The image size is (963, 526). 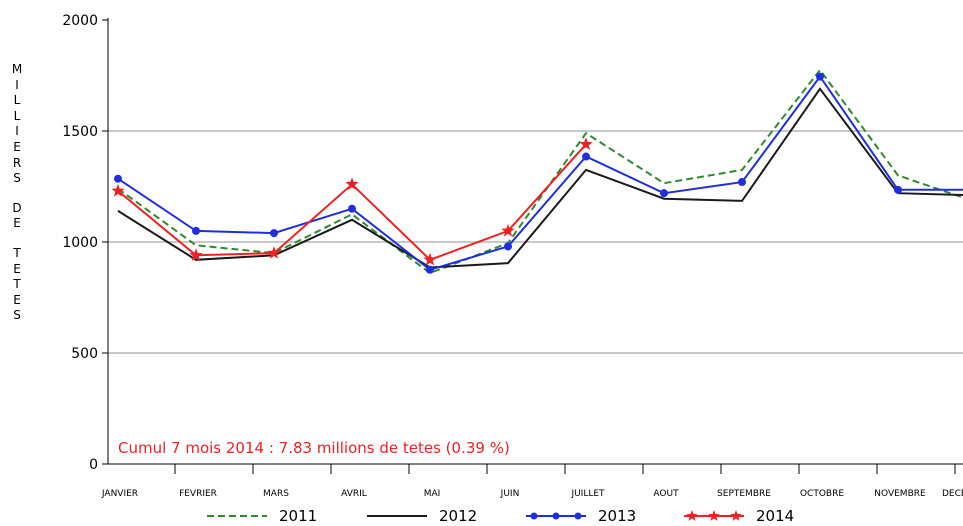 I want to click on y-tick-label: 1000, so click(x=80, y=243).